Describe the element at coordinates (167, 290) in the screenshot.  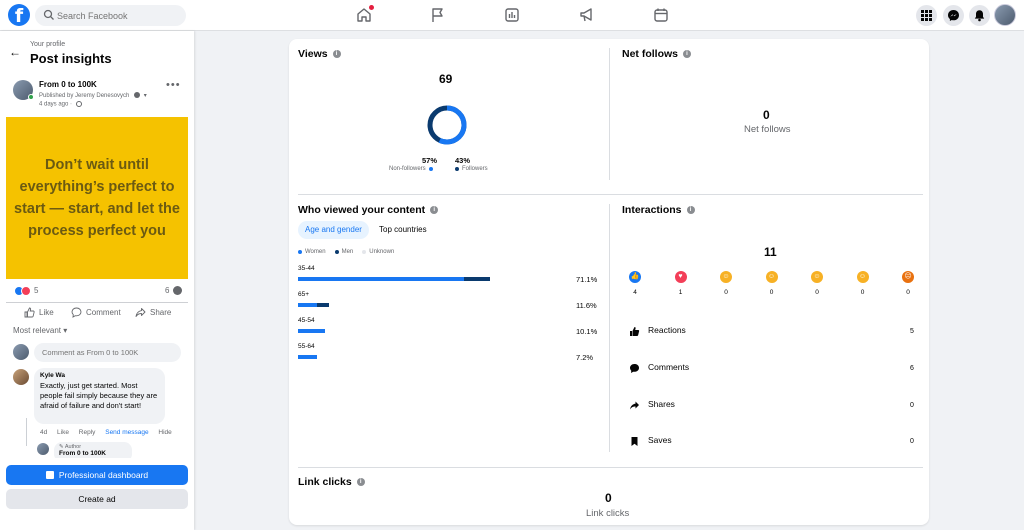
I see `share-count: 6` at that location.